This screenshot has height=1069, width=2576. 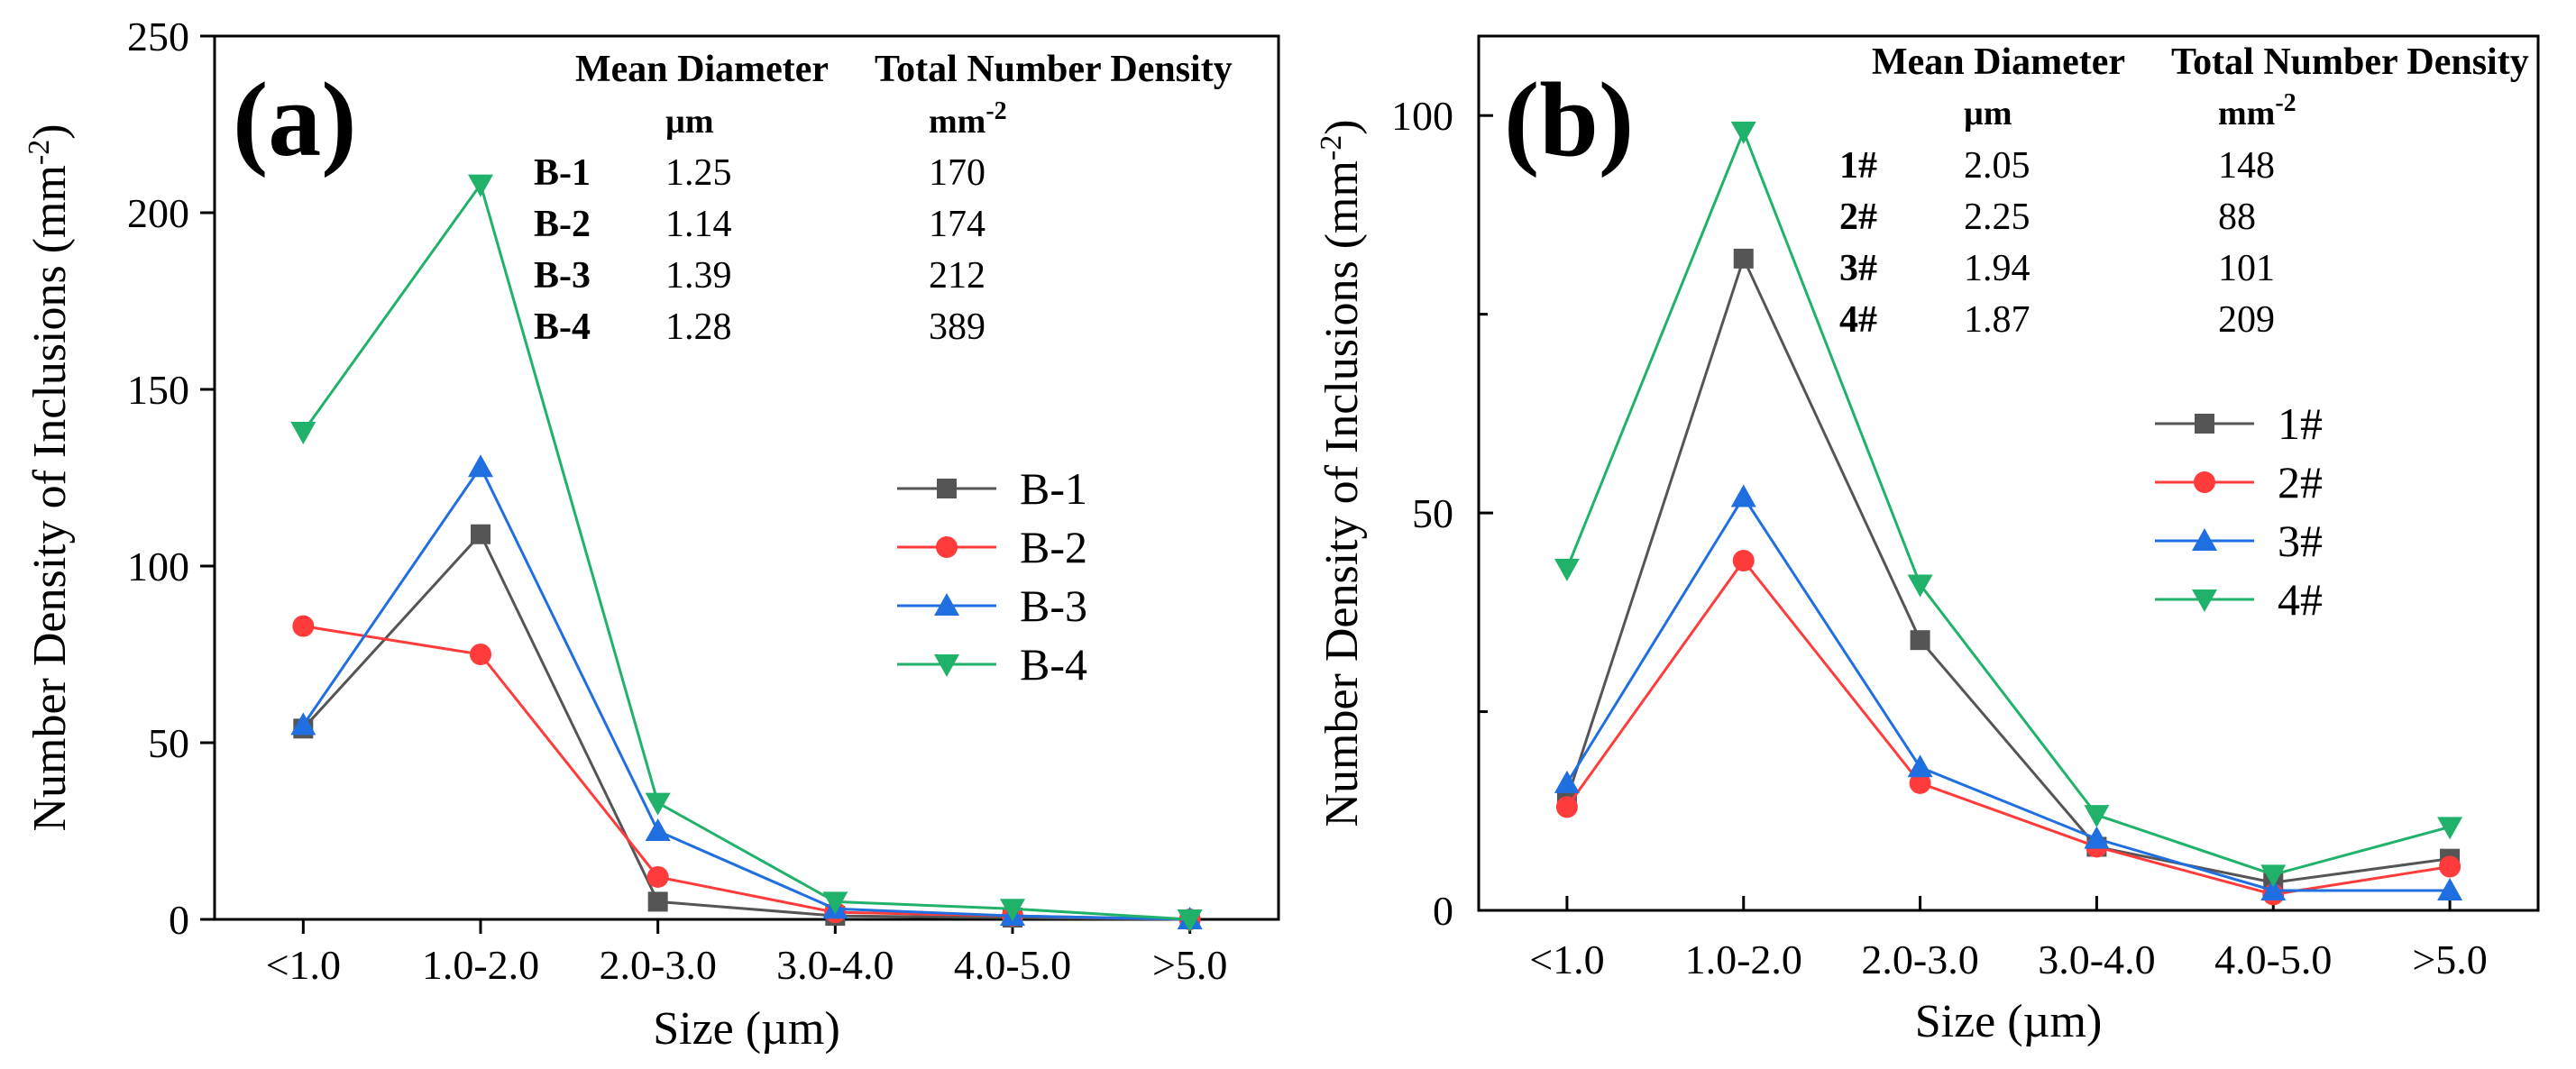 I want to click on table-row-label: B-4, so click(x=562, y=327).